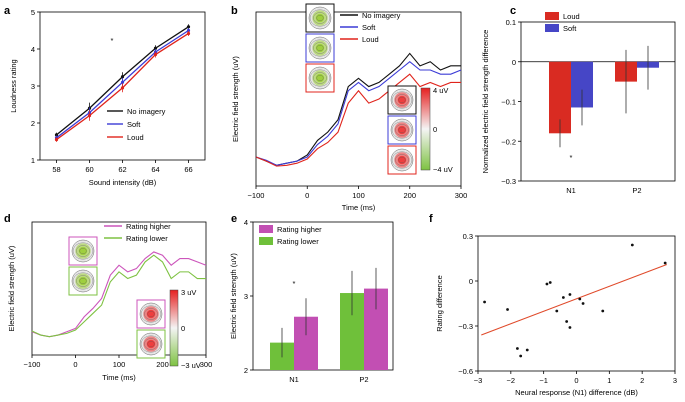 This screenshot has width=685, height=402. What do you see at coordinates (320, 48) in the screenshot?
I see `panel-b-topo-soft-n1-contour` at bounding box center [320, 48].